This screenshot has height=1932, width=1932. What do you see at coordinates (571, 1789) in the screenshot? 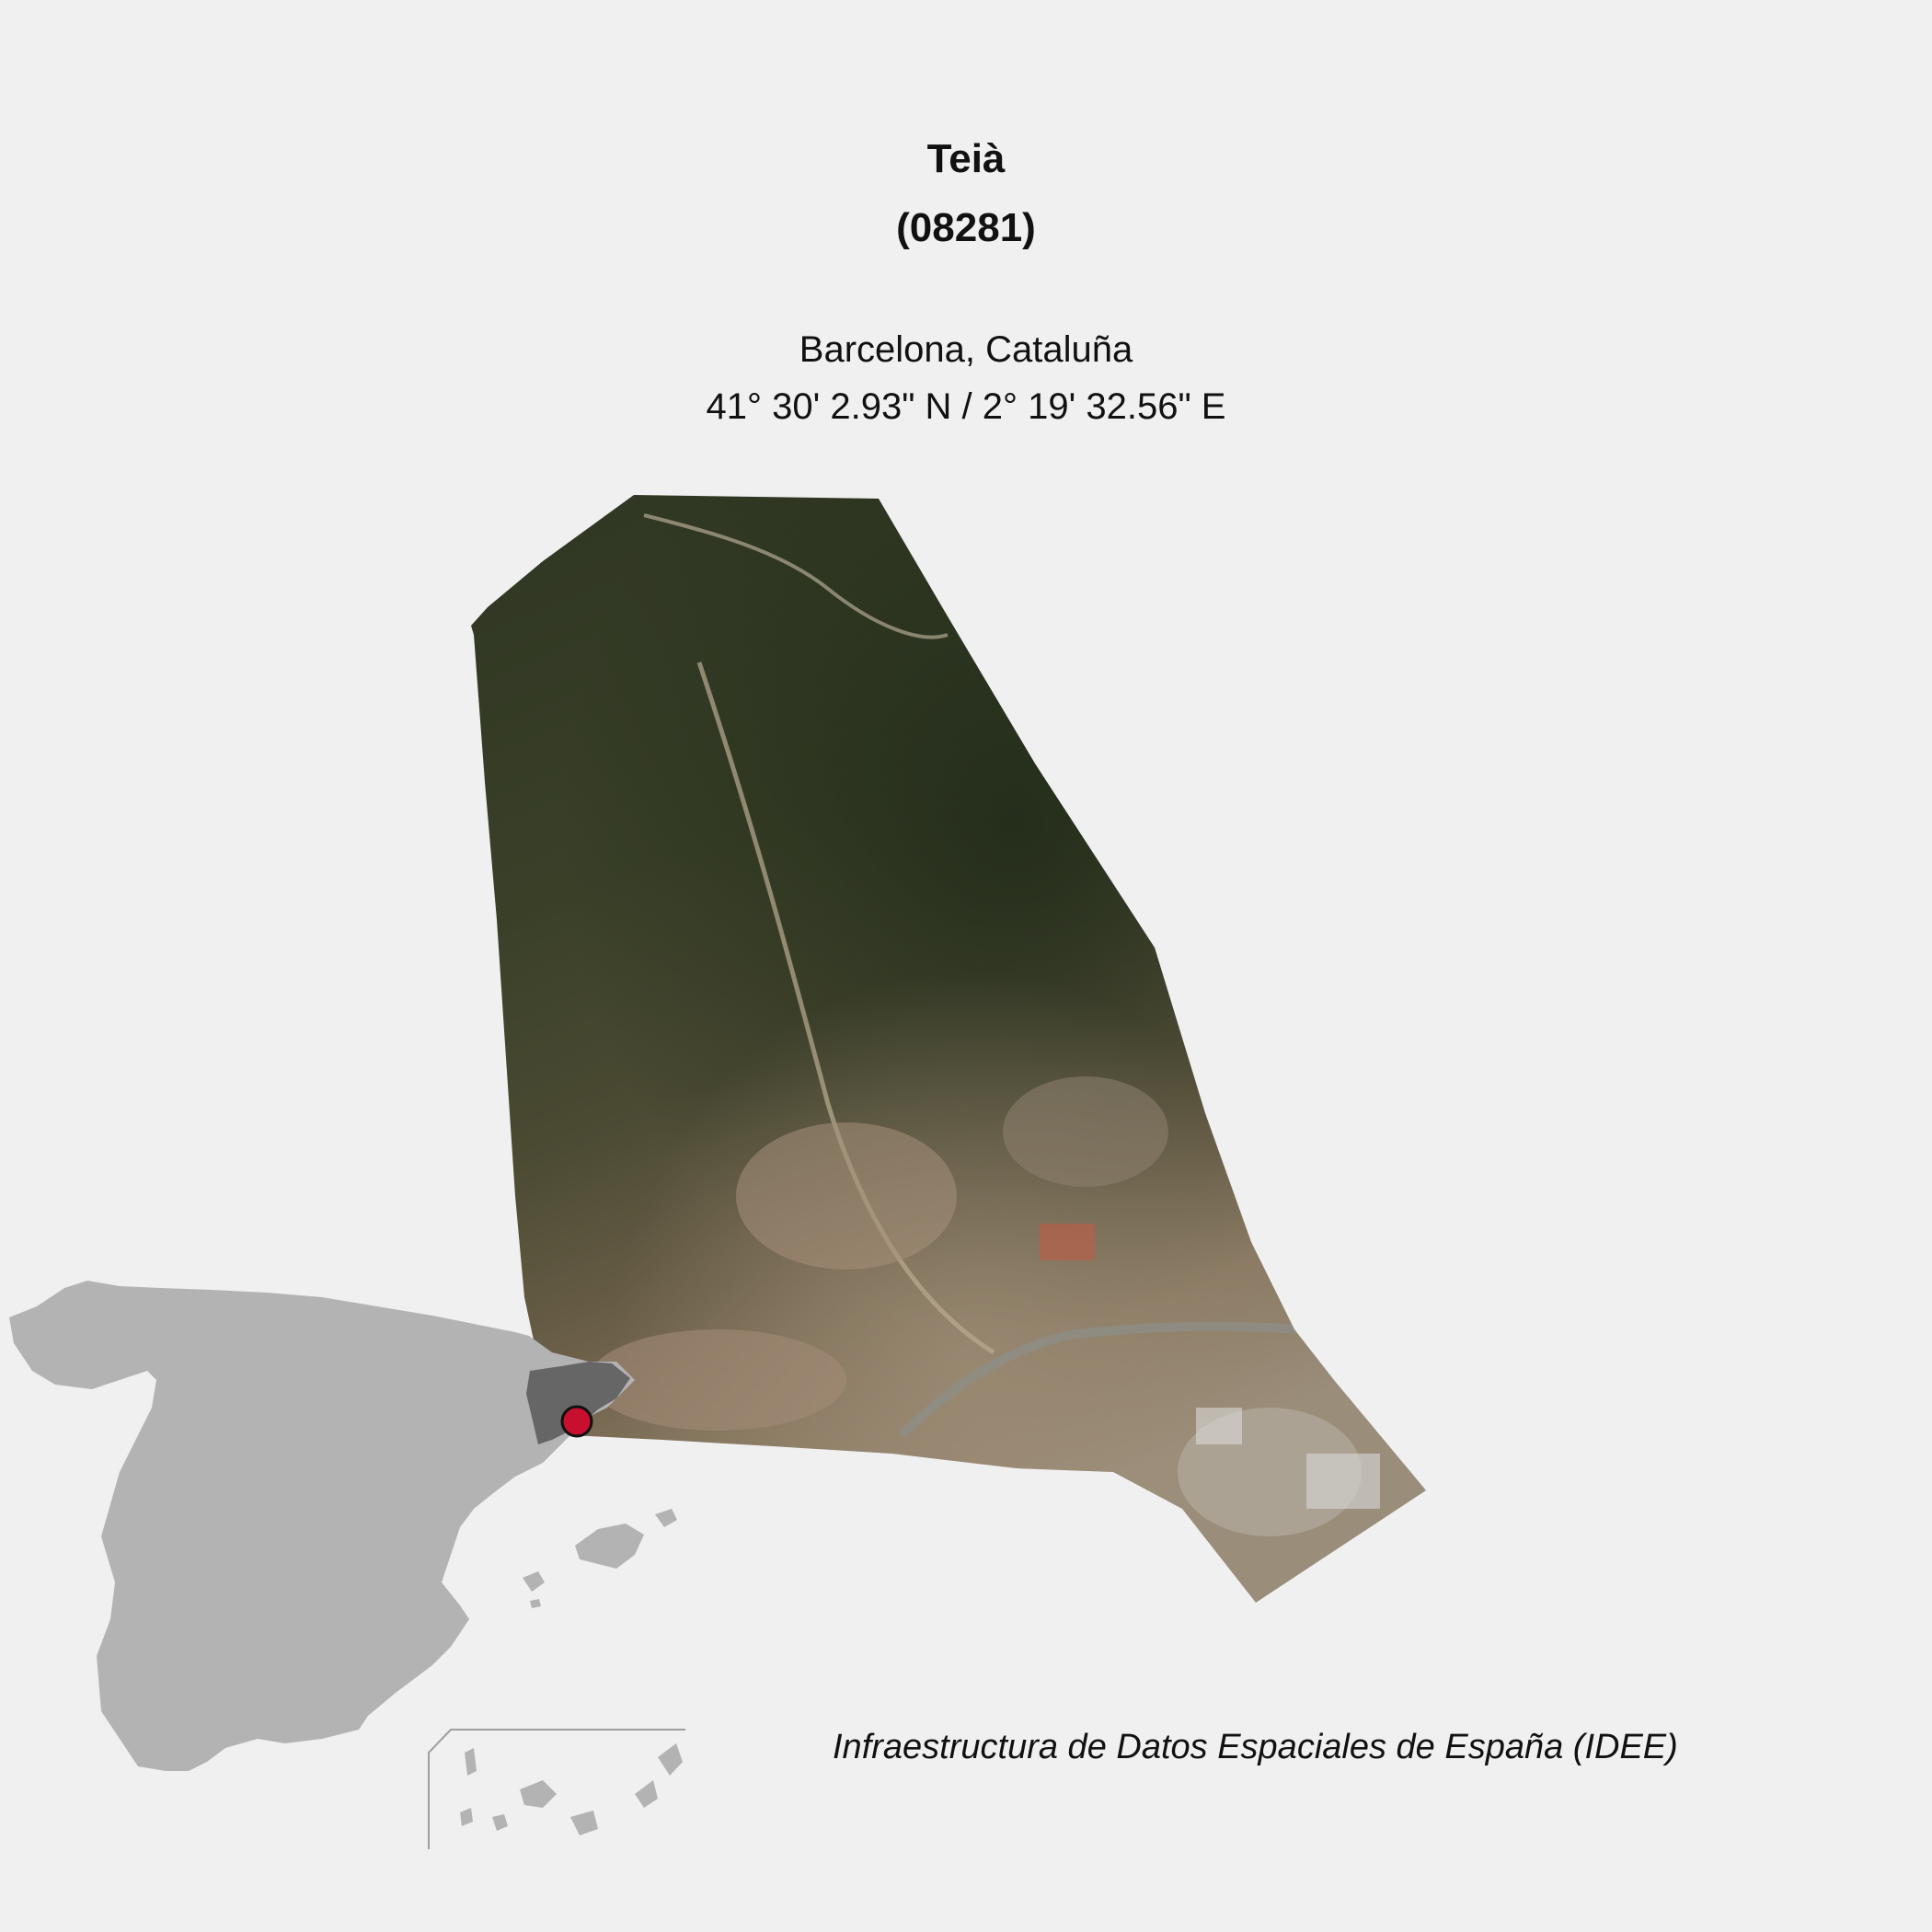
I see `canary-islands` at bounding box center [571, 1789].